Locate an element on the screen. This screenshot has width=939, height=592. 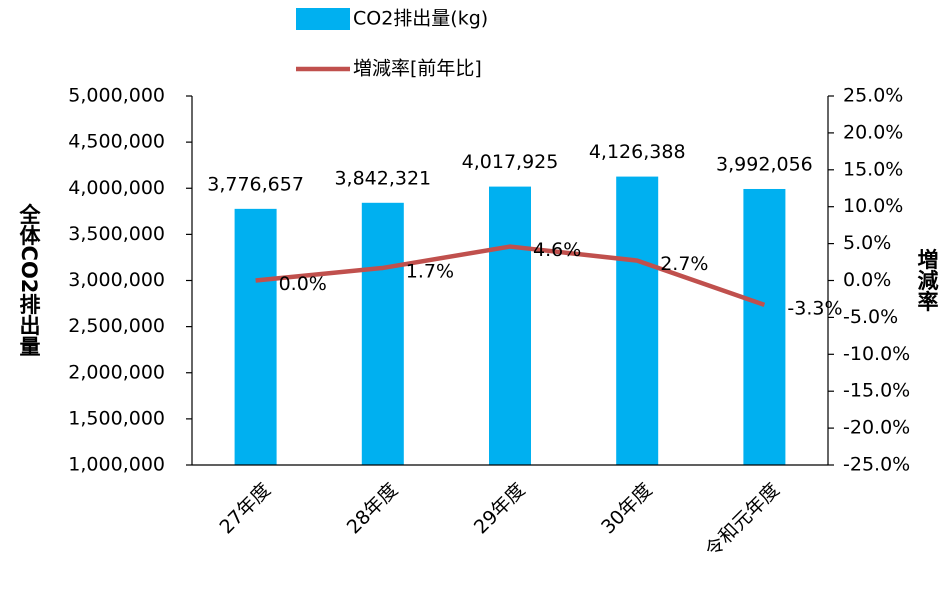
legend-swatch is located at coordinates (323, 19).